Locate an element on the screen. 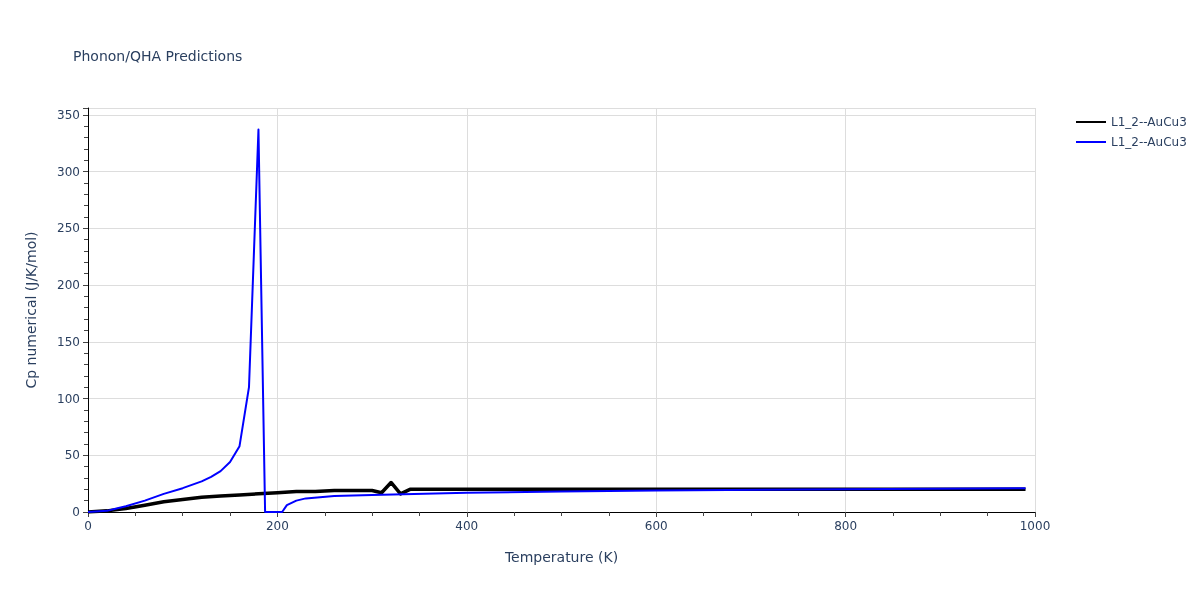 This screenshot has width=1200, height=600. y-tick-label: 150 is located at coordinates (68, 341).